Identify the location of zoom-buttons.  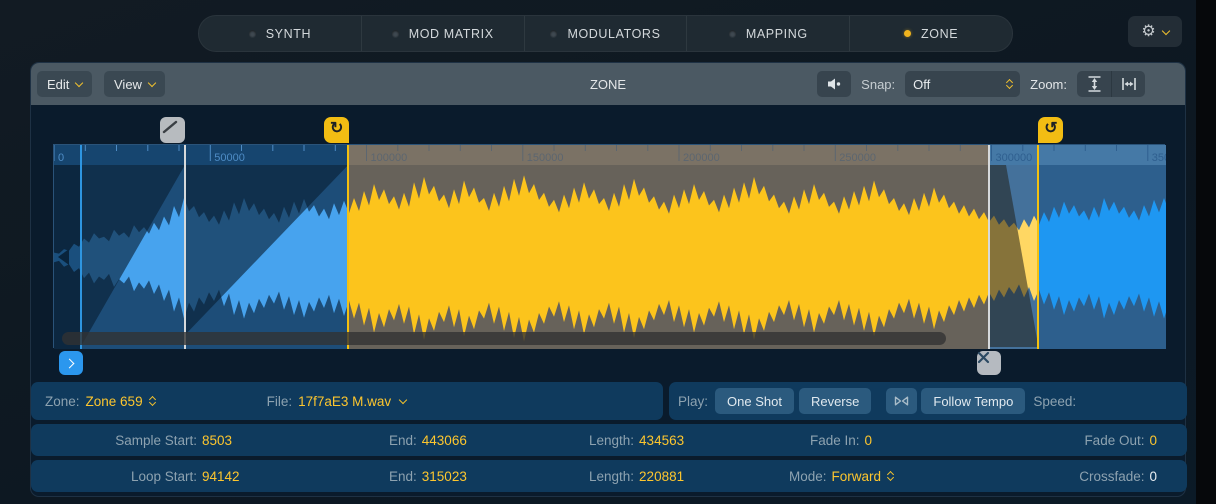
(1111, 84).